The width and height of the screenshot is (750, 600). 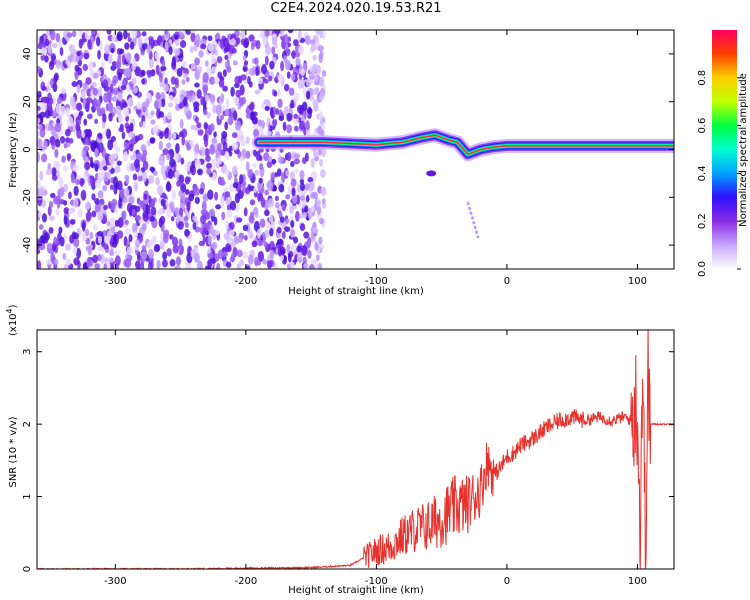 What do you see at coordinates (27, 245) in the screenshot?
I see `spectrogram-y-tick-label: -40` at bounding box center [27, 245].